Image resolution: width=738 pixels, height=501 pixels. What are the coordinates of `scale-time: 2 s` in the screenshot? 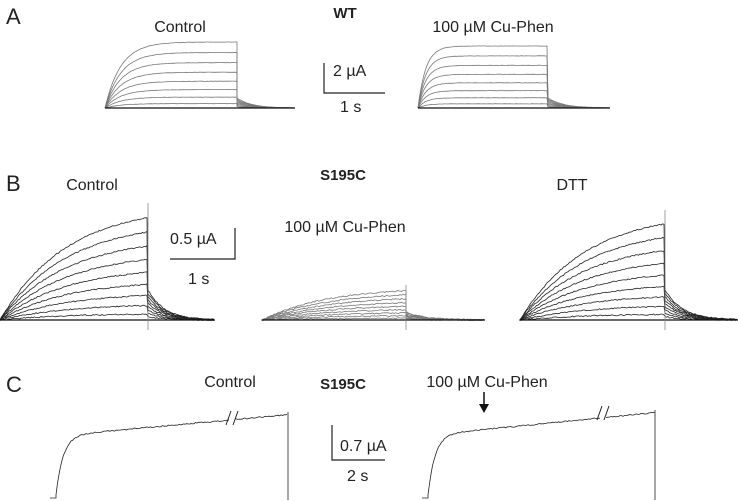 It's located at (357, 476).